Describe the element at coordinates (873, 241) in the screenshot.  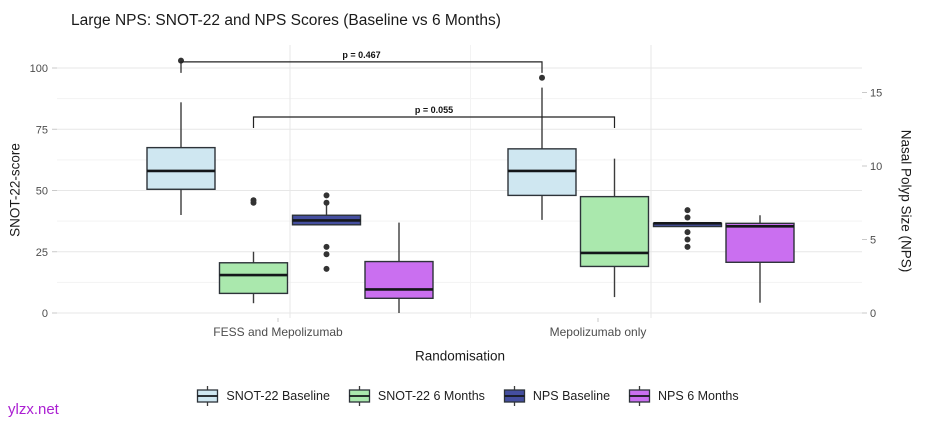
I see `right-tick-label: 5` at that location.